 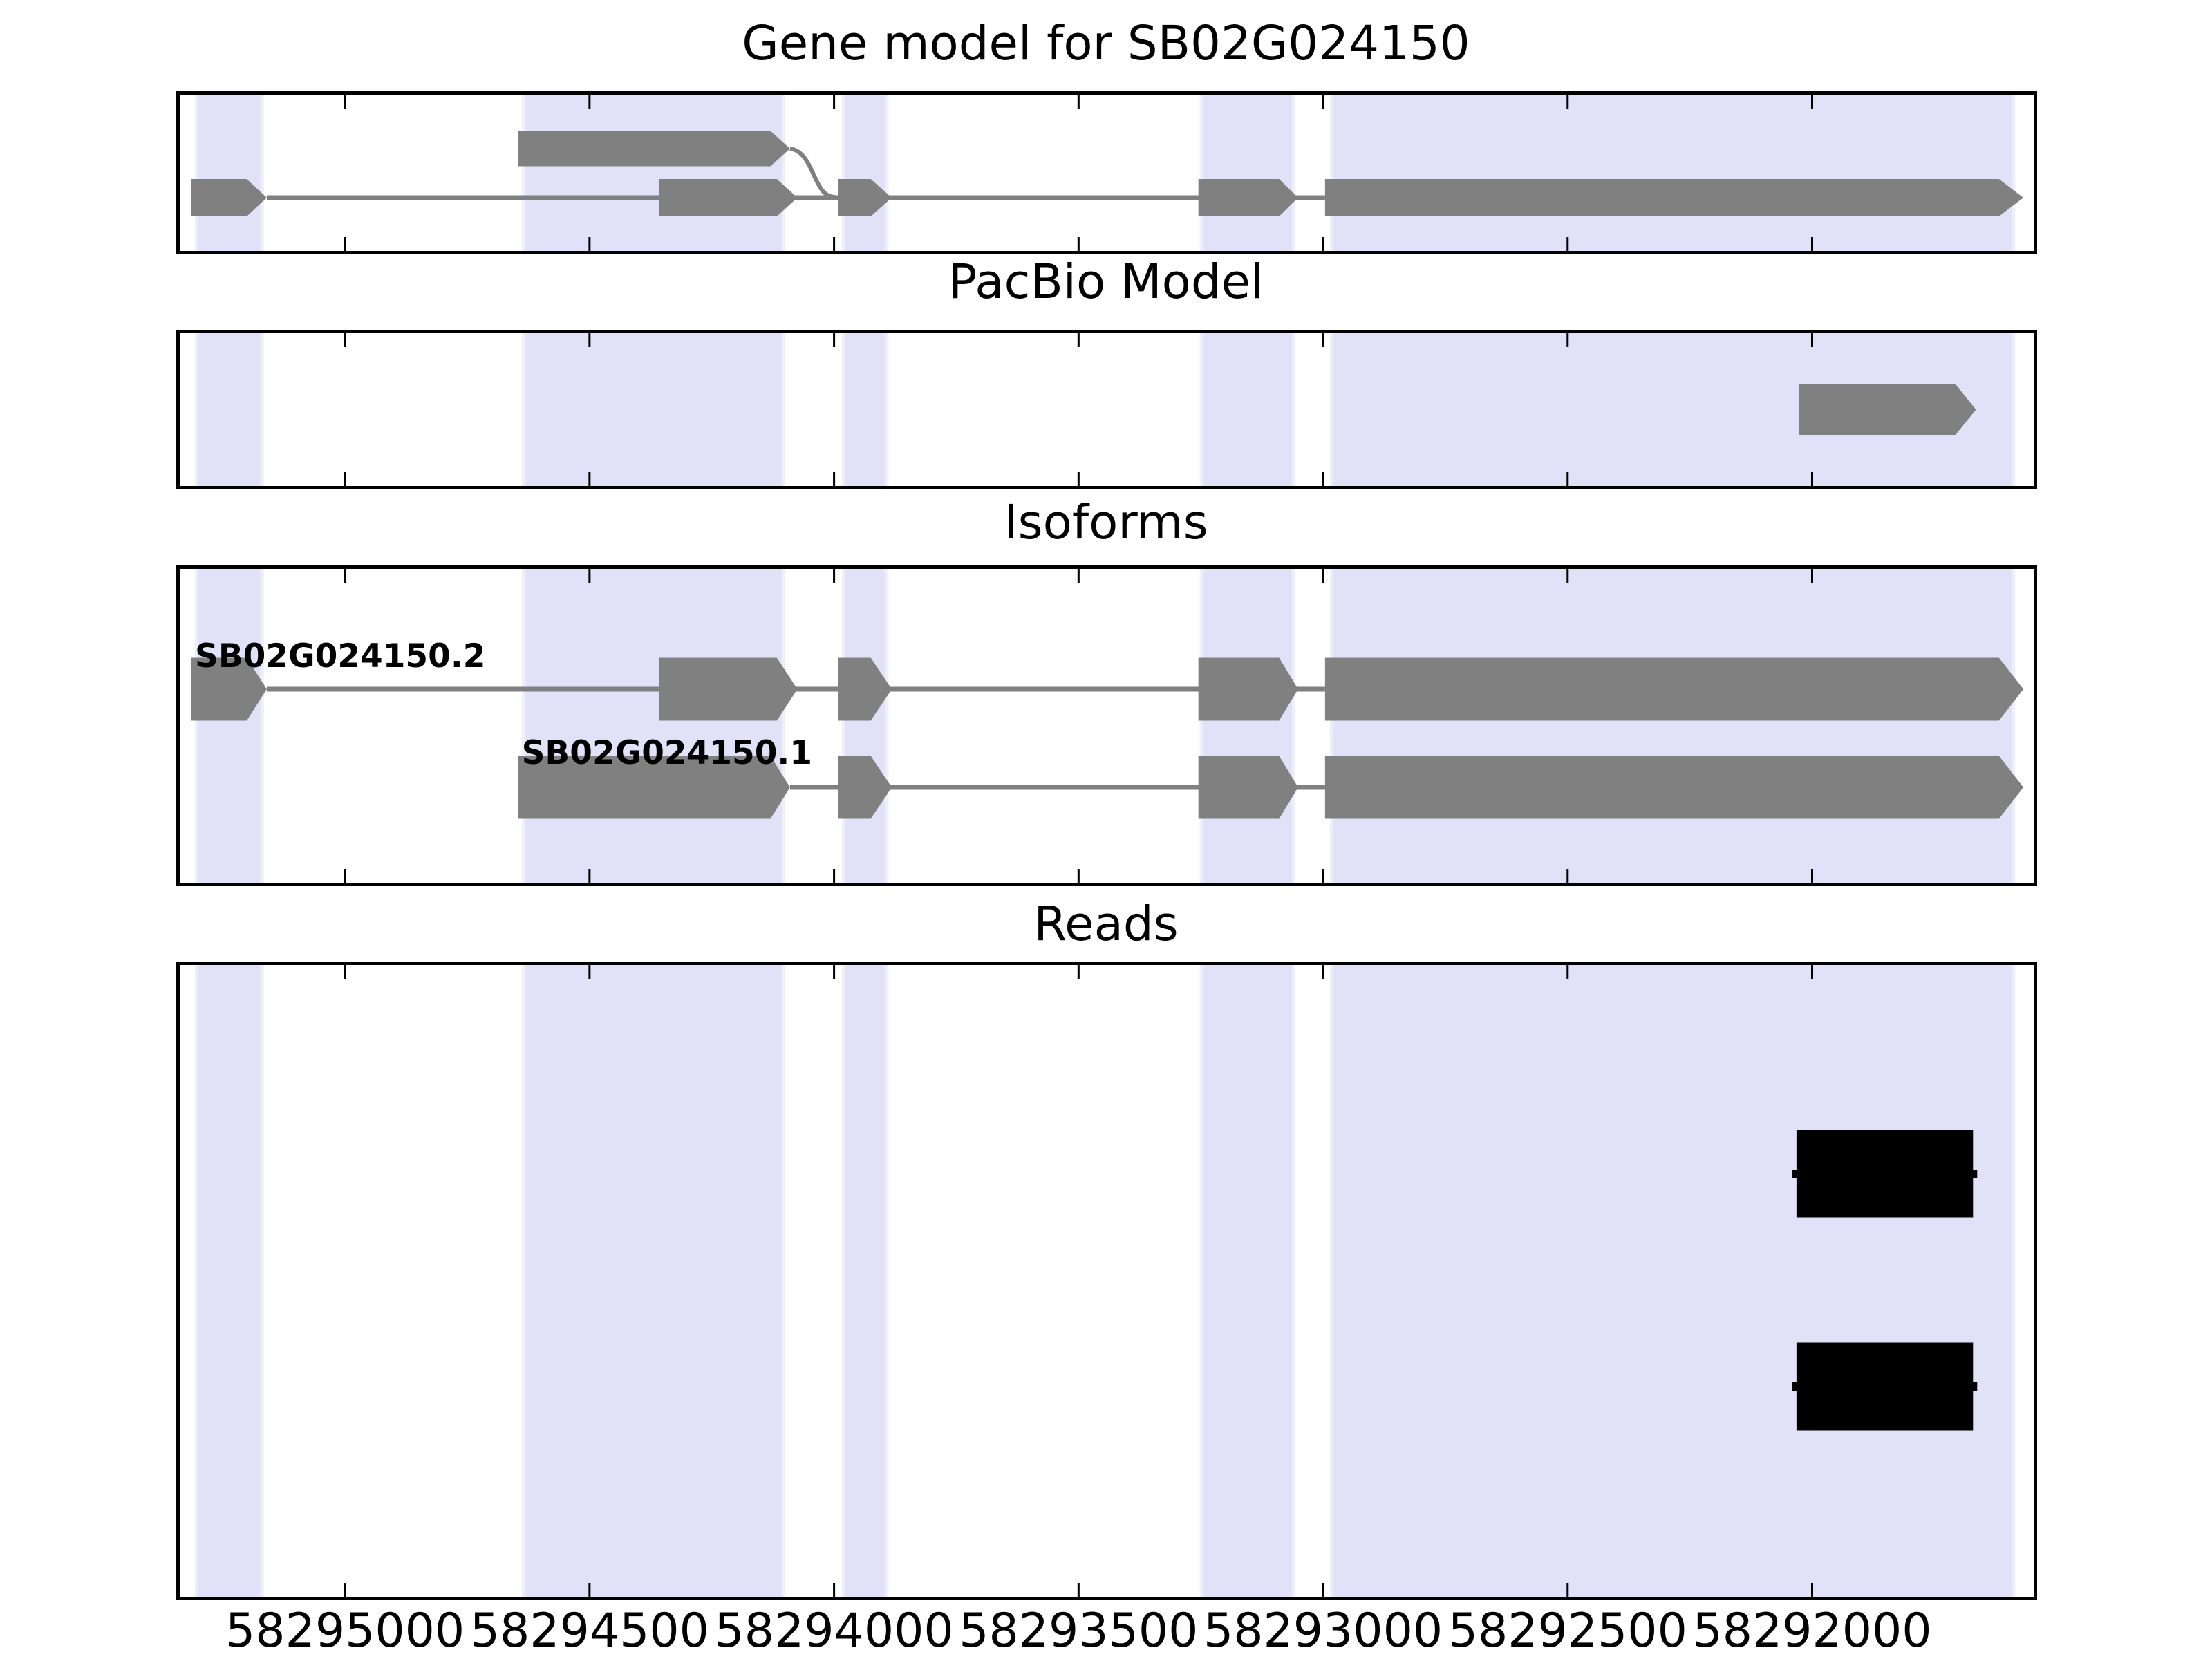 What do you see at coordinates (1106, 282) in the screenshot?
I see `pacbio-model-title: PacBio Model` at bounding box center [1106, 282].